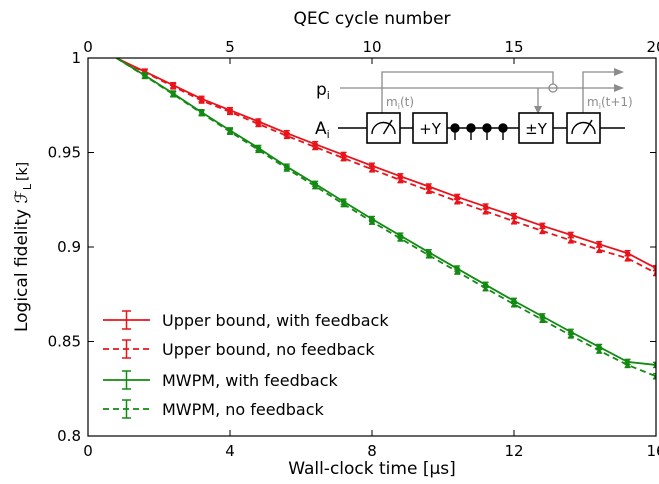 This screenshot has height=484, width=659. Describe the element at coordinates (88, 451) in the screenshot. I see `x-tick-label: 0` at that location.